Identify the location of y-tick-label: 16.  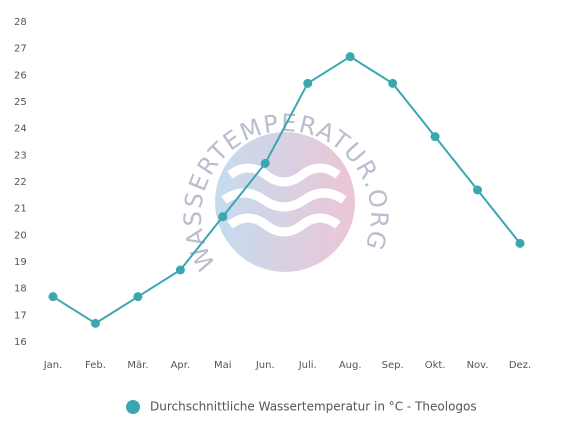
(20, 342).